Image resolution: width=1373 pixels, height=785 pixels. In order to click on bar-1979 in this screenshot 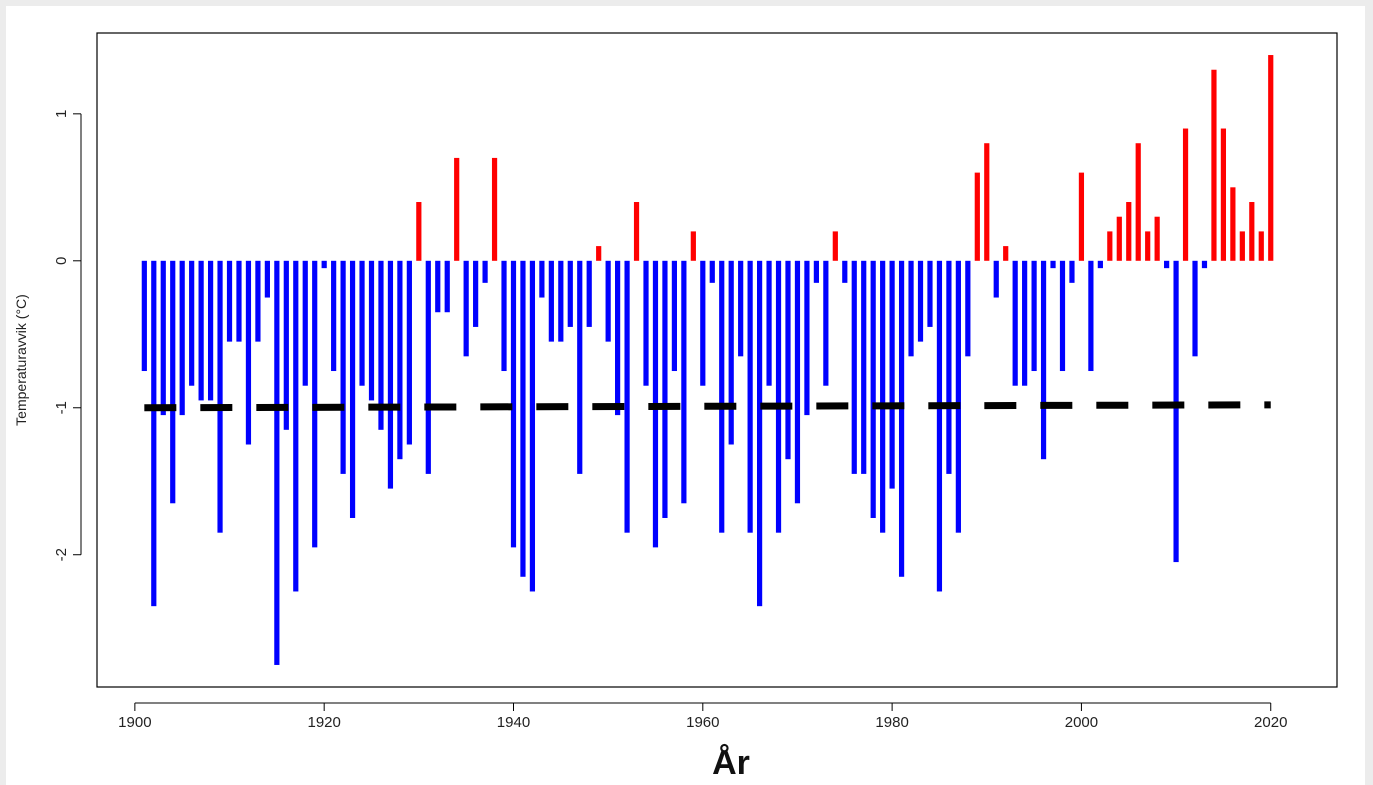, I will do `click(883, 396)`.